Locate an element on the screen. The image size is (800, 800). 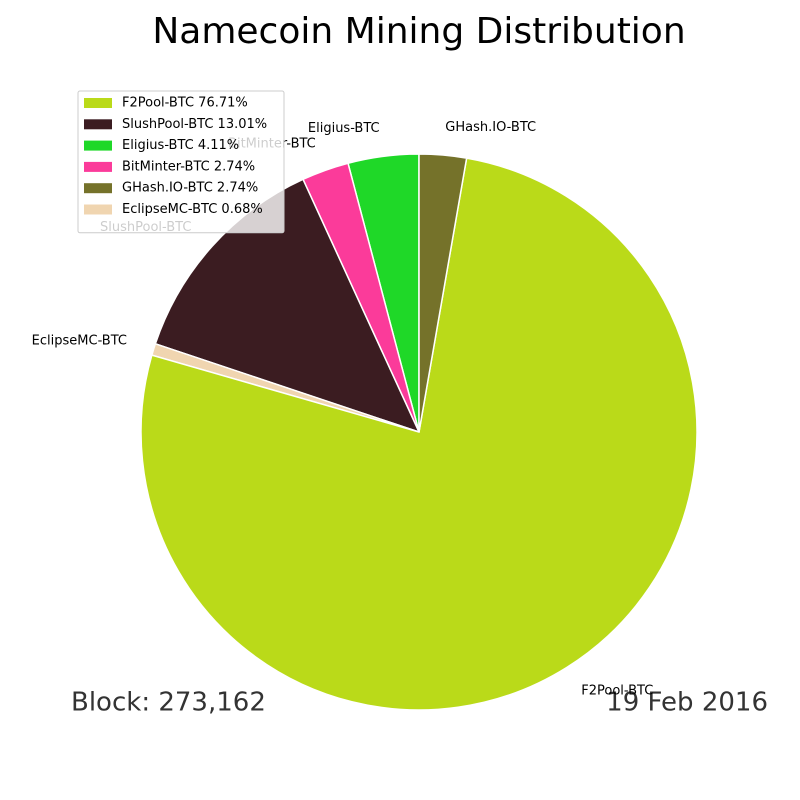
slice-label: Eligius-BTC is located at coordinates (344, 128).